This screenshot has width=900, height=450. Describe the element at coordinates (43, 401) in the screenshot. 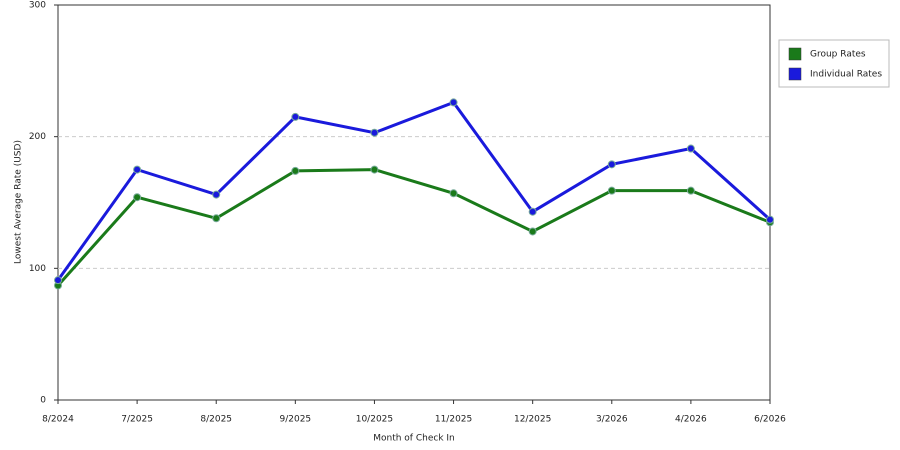

I see `y-tick-label: 0` at that location.